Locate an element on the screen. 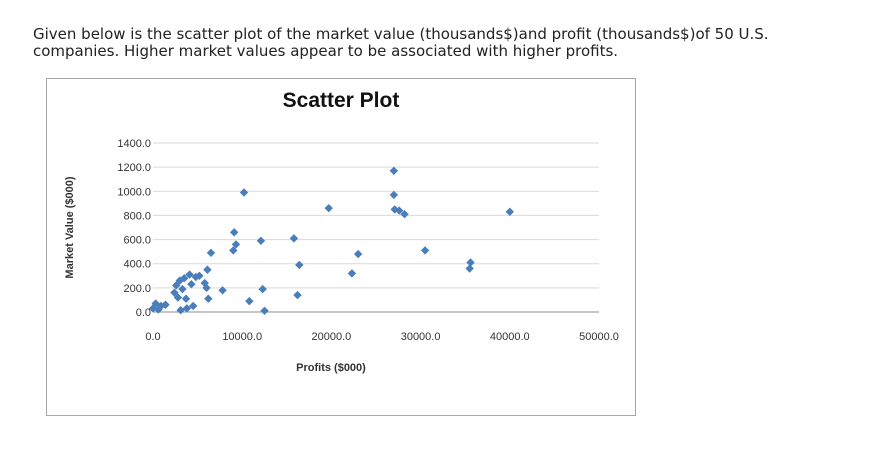 The height and width of the screenshot is (450, 875). x-axis-title: Profits ($000) is located at coordinates (331, 368).